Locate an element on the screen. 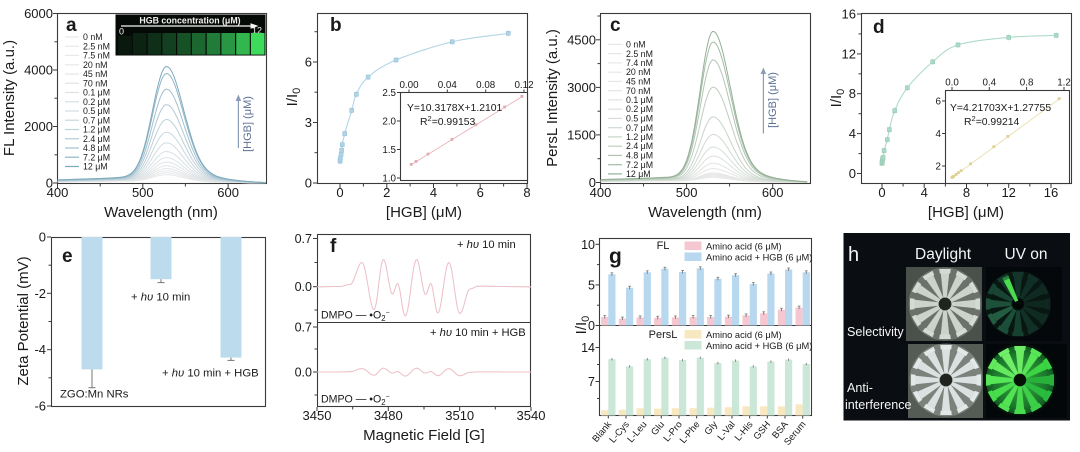 The image size is (1080, 452). svg-text: R2=0.99153 is located at coordinates (448, 121).